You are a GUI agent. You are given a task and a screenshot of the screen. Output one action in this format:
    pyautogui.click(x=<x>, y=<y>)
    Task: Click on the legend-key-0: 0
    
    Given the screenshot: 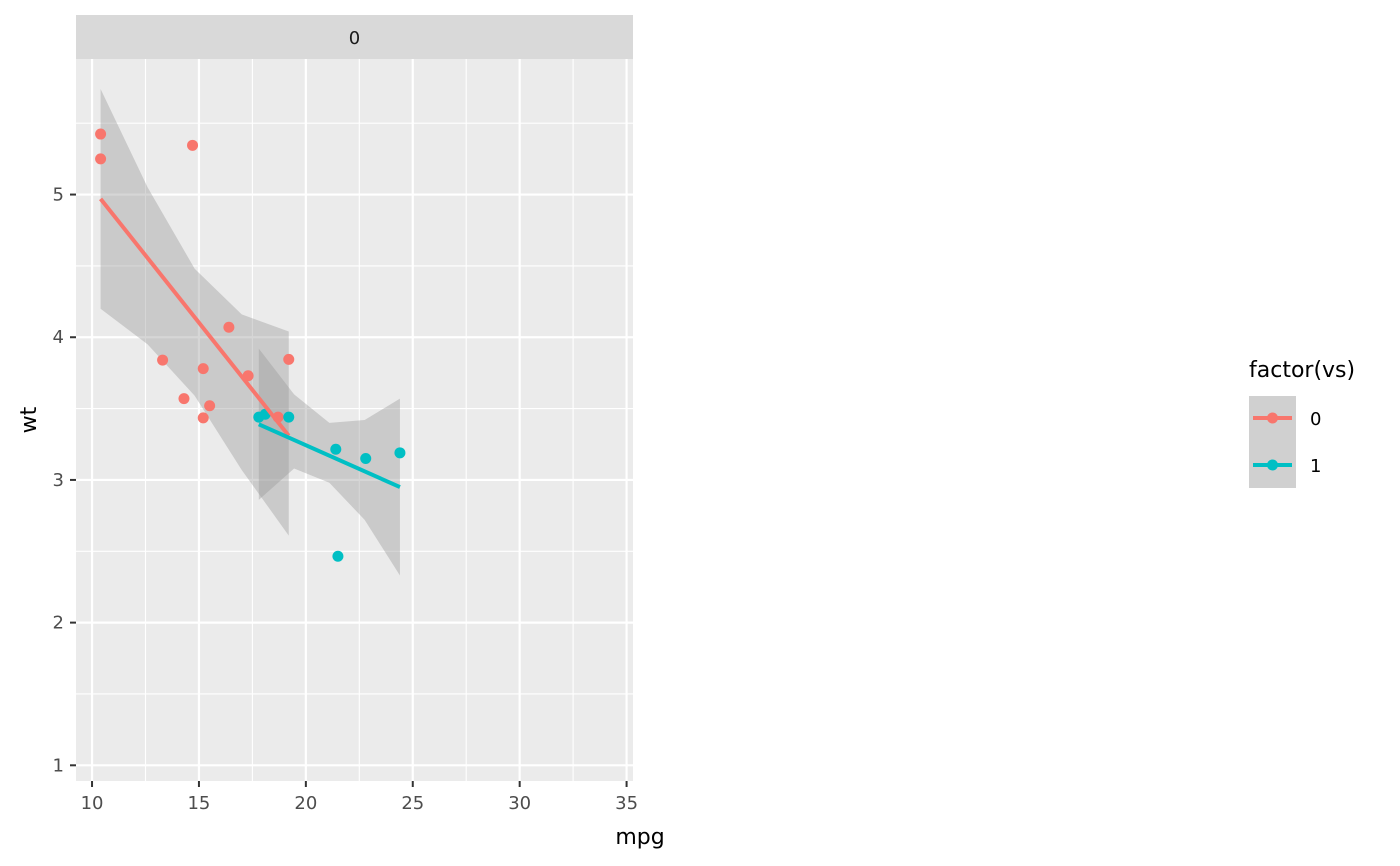 What is the action you would take?
    pyautogui.click(x=1287, y=419)
    